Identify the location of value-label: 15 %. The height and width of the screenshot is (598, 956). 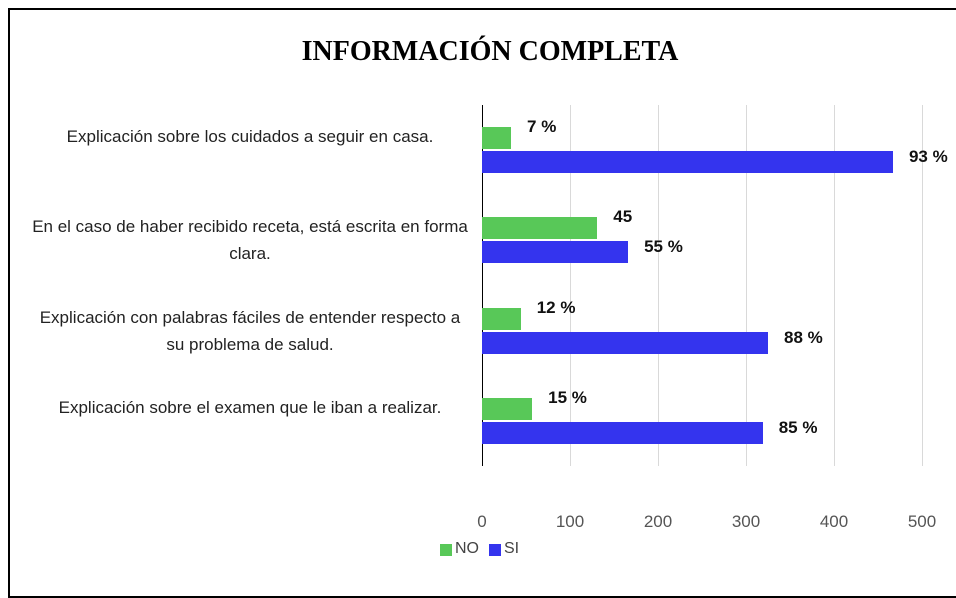
(567, 397).